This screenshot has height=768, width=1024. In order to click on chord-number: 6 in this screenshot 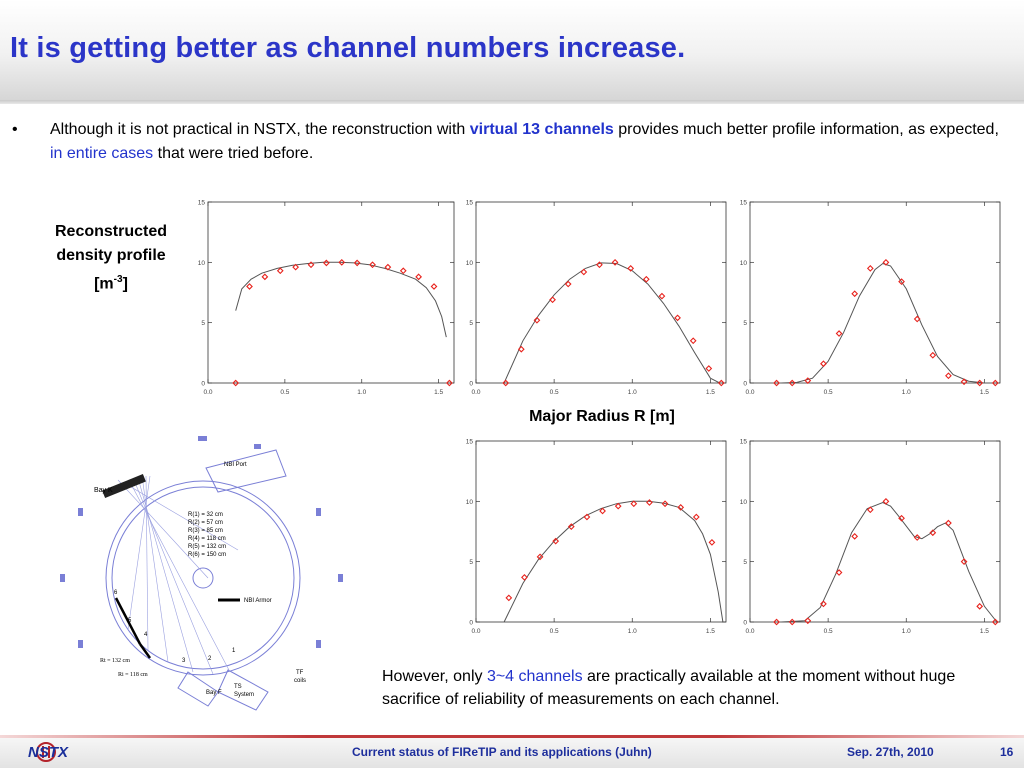, I will do `click(116, 593)`.